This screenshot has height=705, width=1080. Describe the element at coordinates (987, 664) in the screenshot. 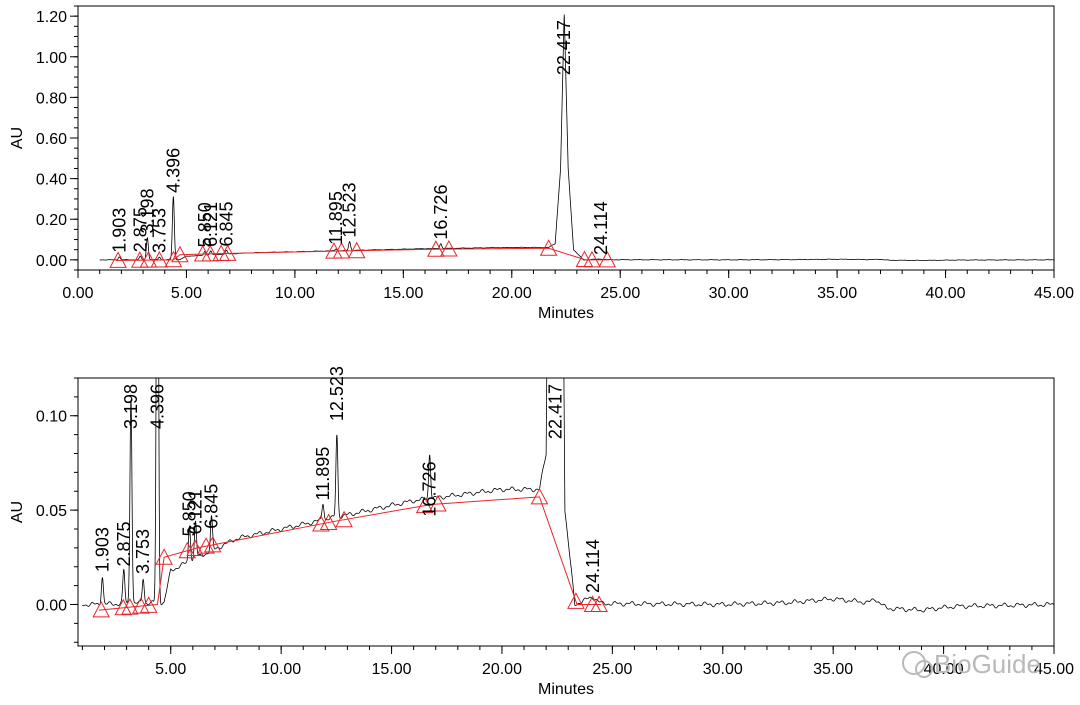

I see `watermark-text: BioGuide` at that location.